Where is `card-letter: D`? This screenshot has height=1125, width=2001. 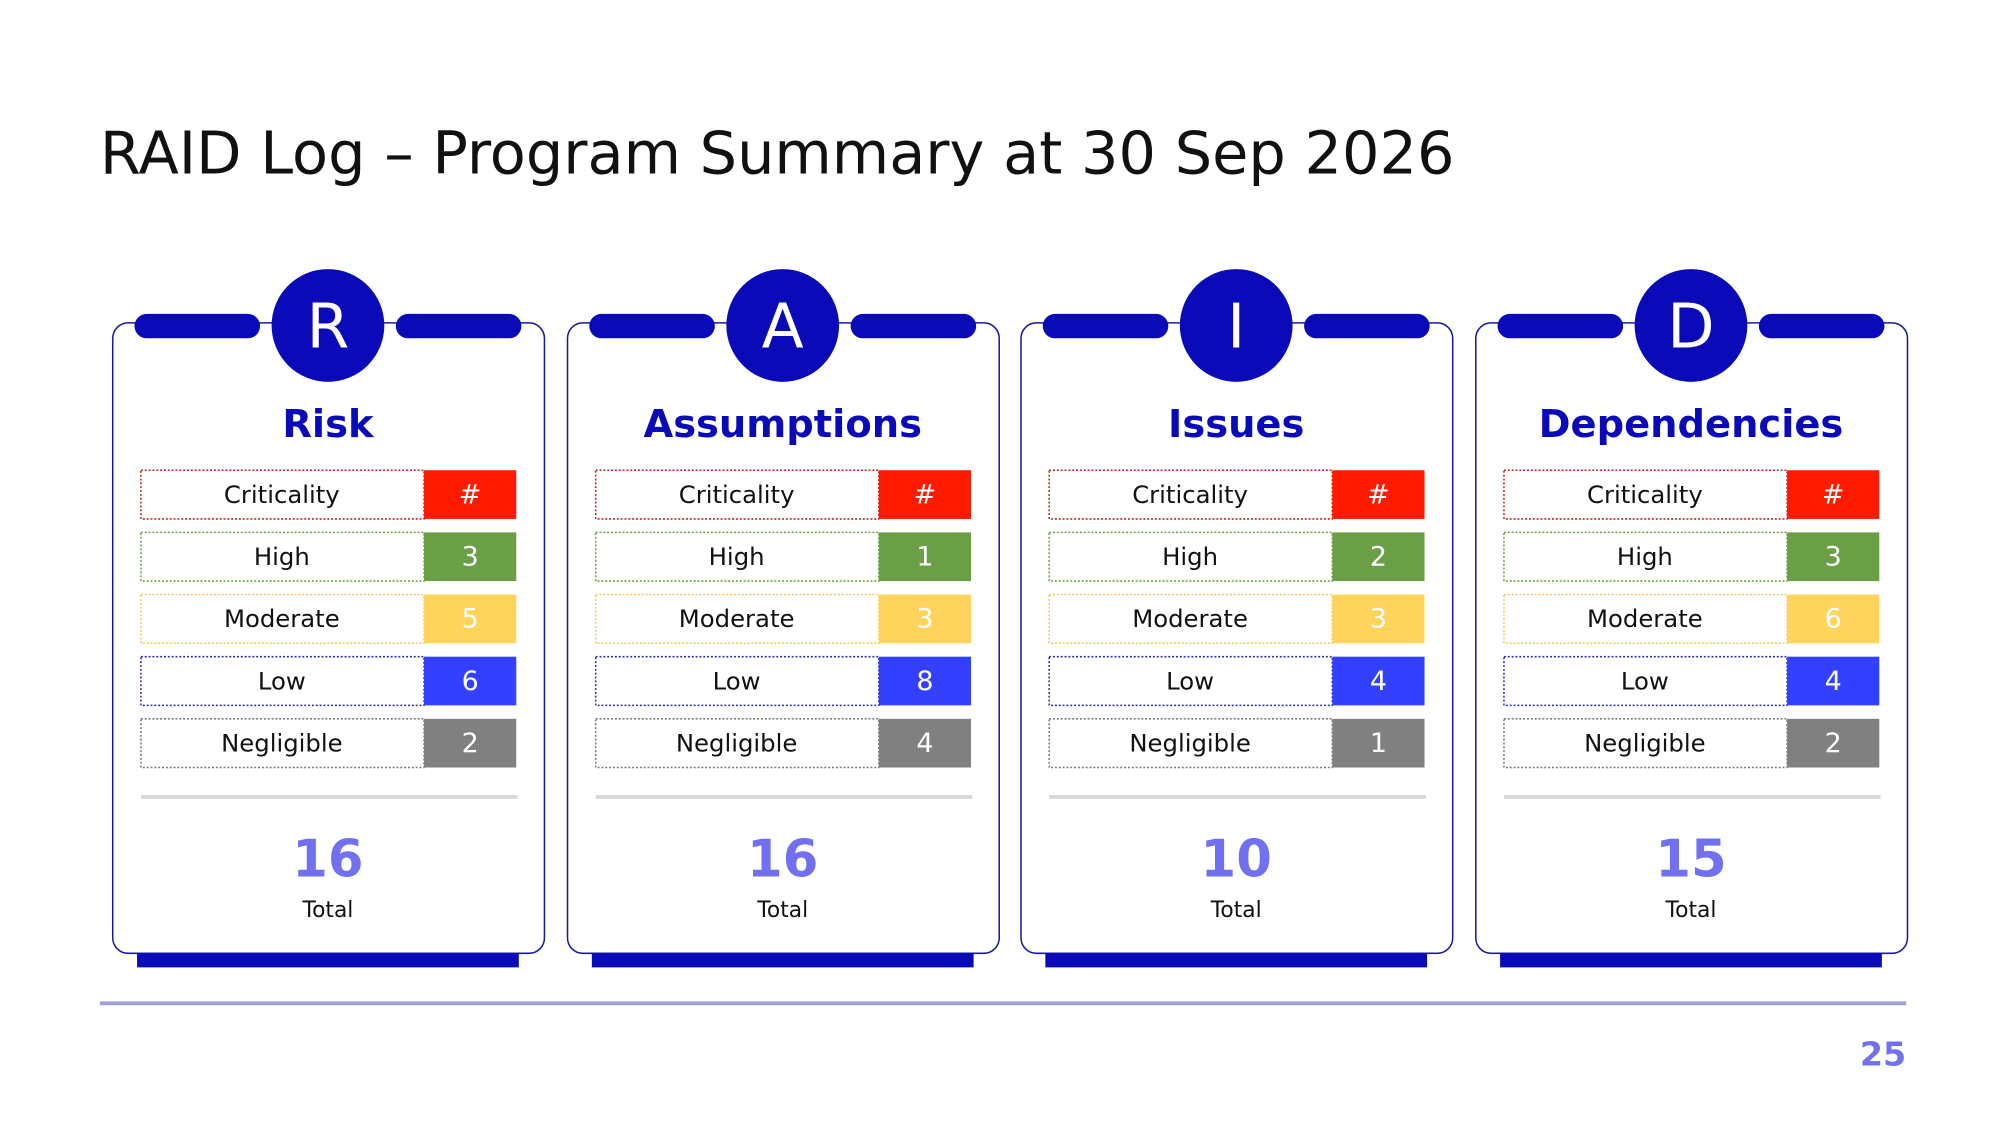 card-letter: D is located at coordinates (1690, 327).